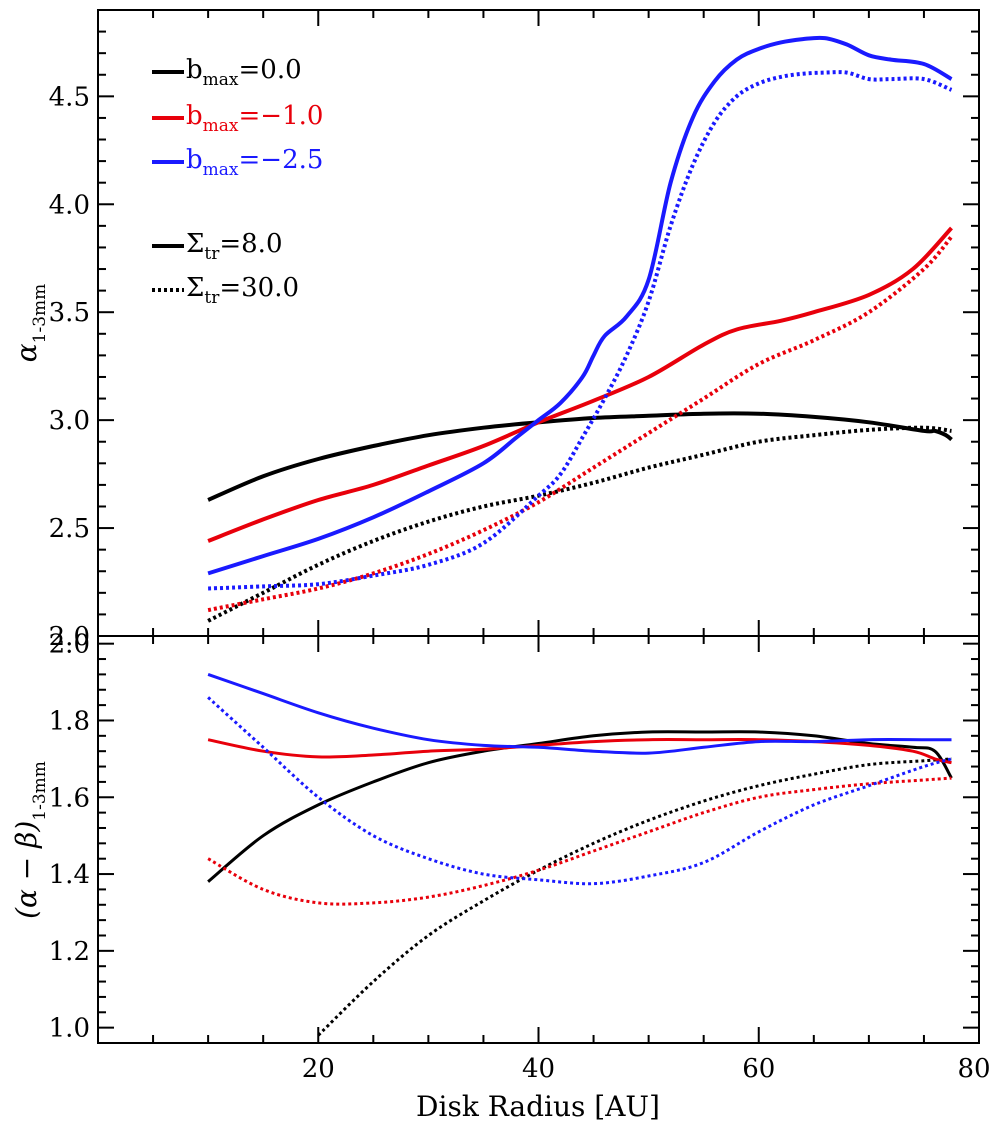 This screenshot has height=1134, width=994. Describe the element at coordinates (579, 751) in the screenshot. I see `bottom-series-2-solid` at that location.